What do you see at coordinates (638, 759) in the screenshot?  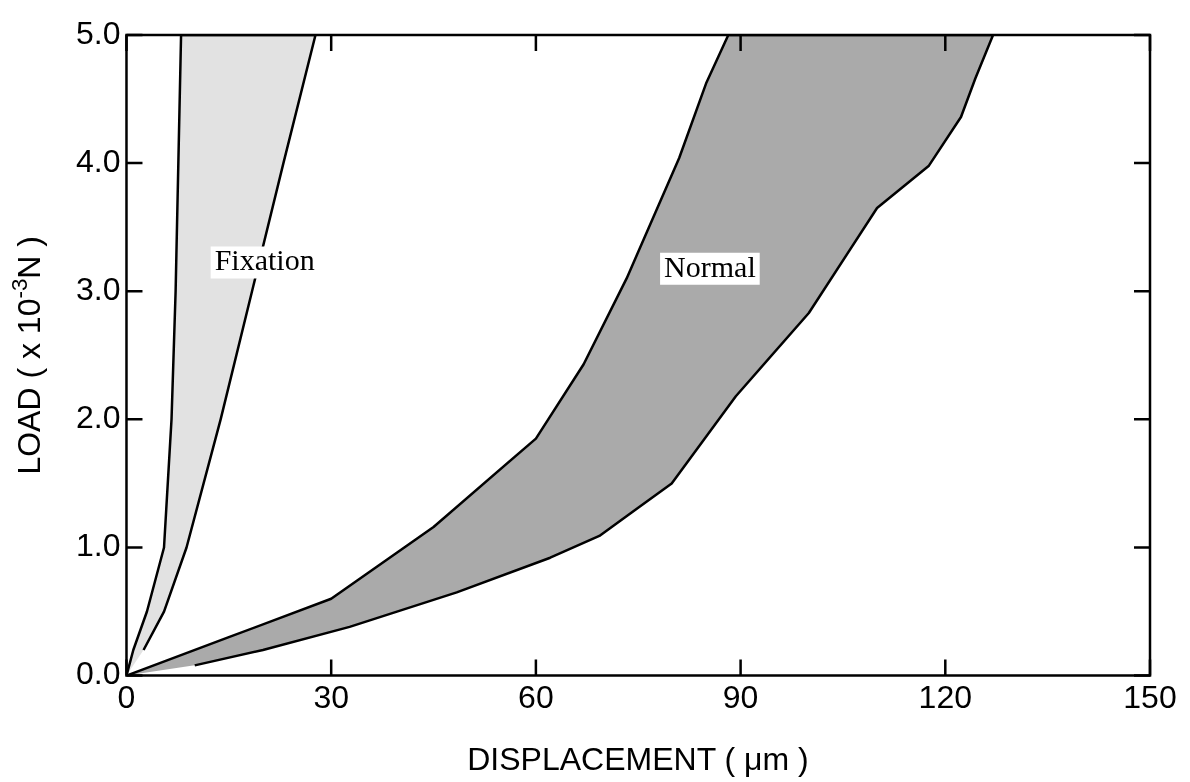 I see `x-axis-title: DISPLACEMENT ( μm )` at bounding box center [638, 759].